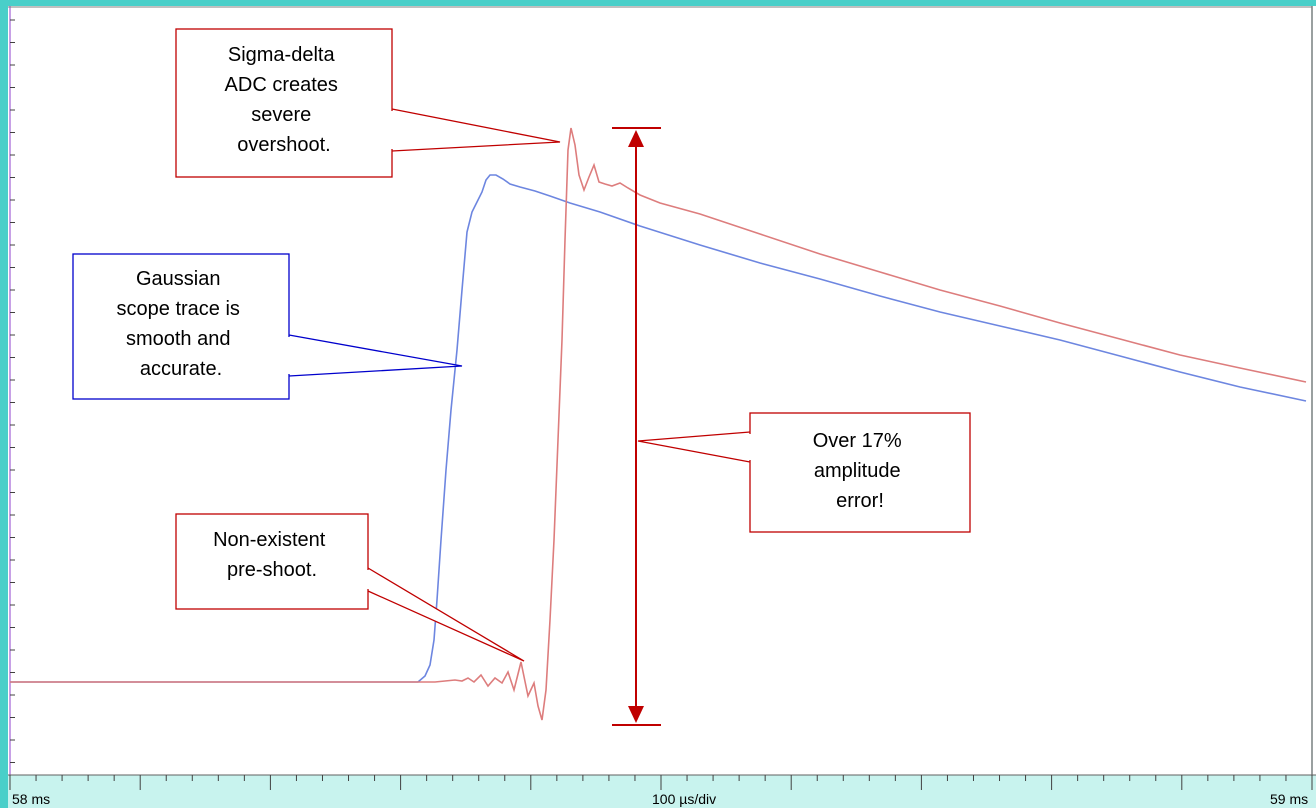 Image resolution: width=1316 pixels, height=808 pixels. I want to click on amplitude-error-marker, so click(636, 426).